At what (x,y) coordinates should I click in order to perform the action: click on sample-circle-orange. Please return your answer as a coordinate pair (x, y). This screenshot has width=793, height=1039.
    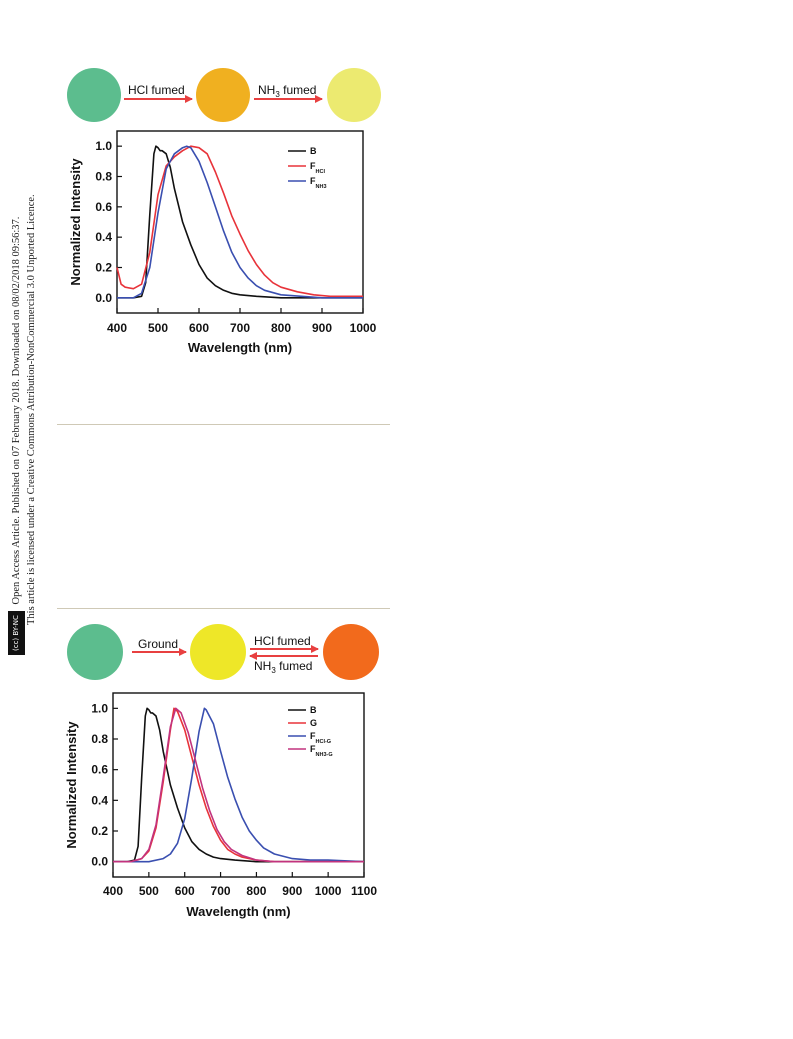
    Looking at the image, I should click on (223, 95).